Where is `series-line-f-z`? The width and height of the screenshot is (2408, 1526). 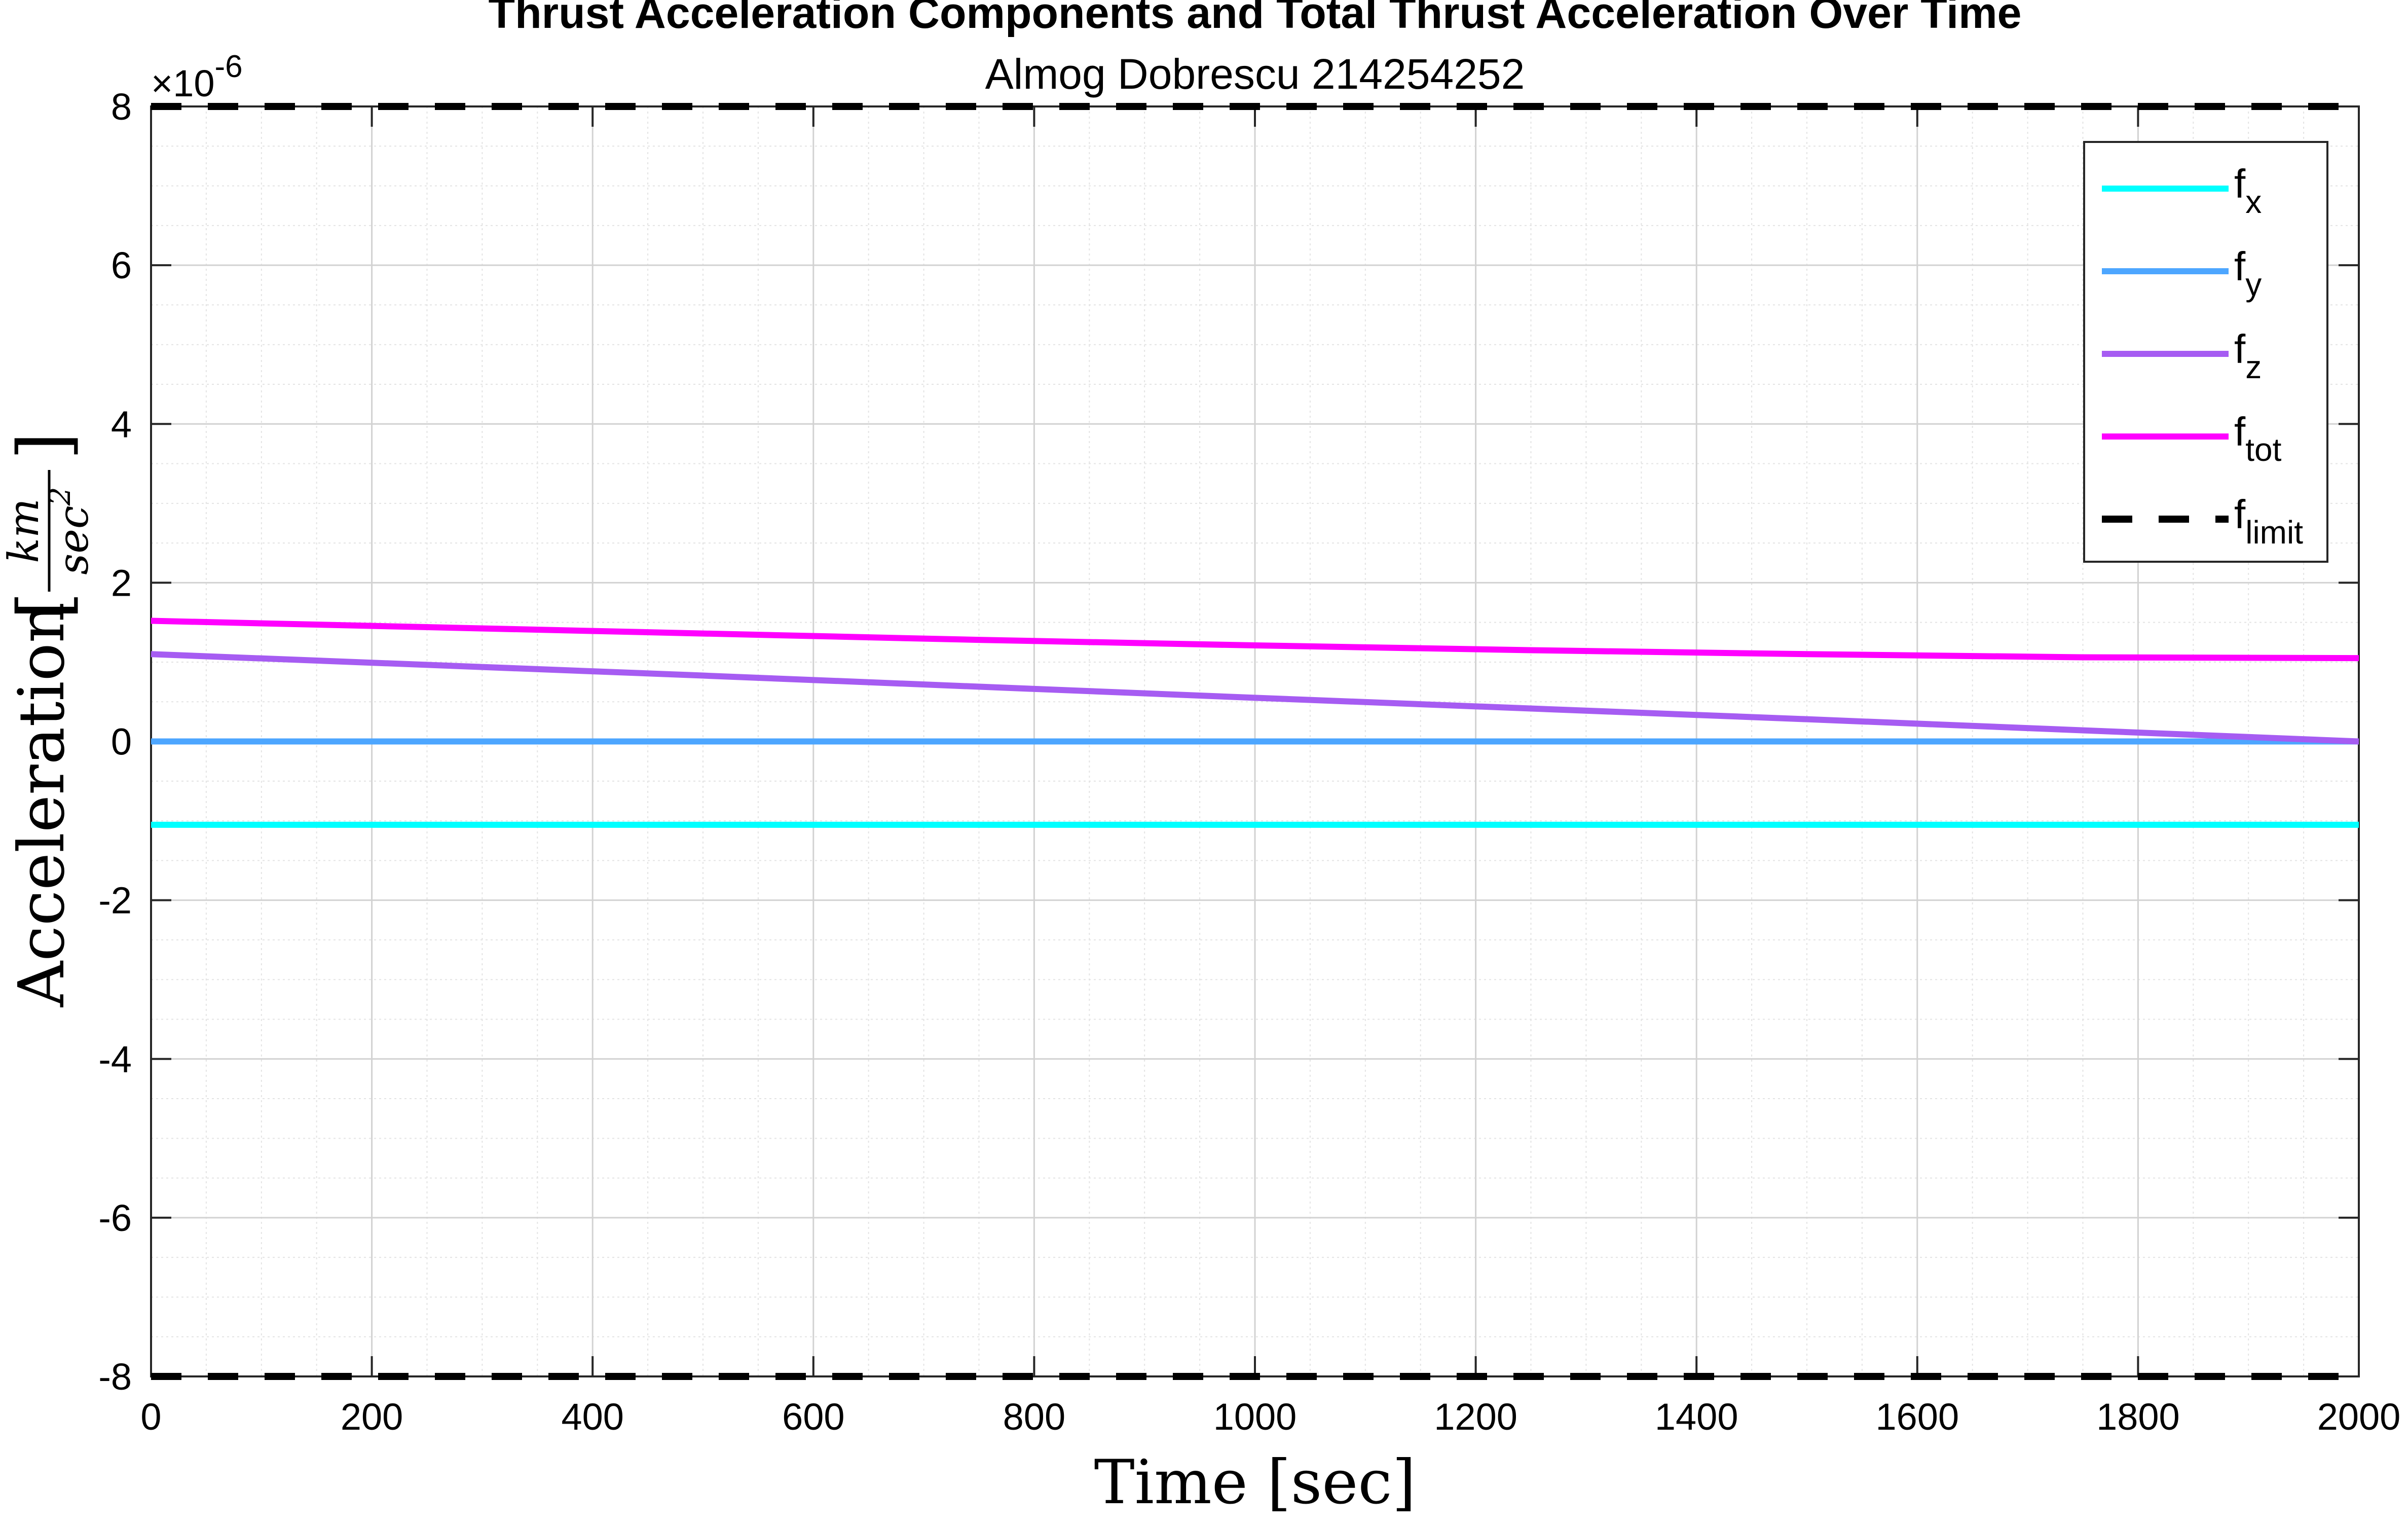 series-line-f-z is located at coordinates (1255, 698).